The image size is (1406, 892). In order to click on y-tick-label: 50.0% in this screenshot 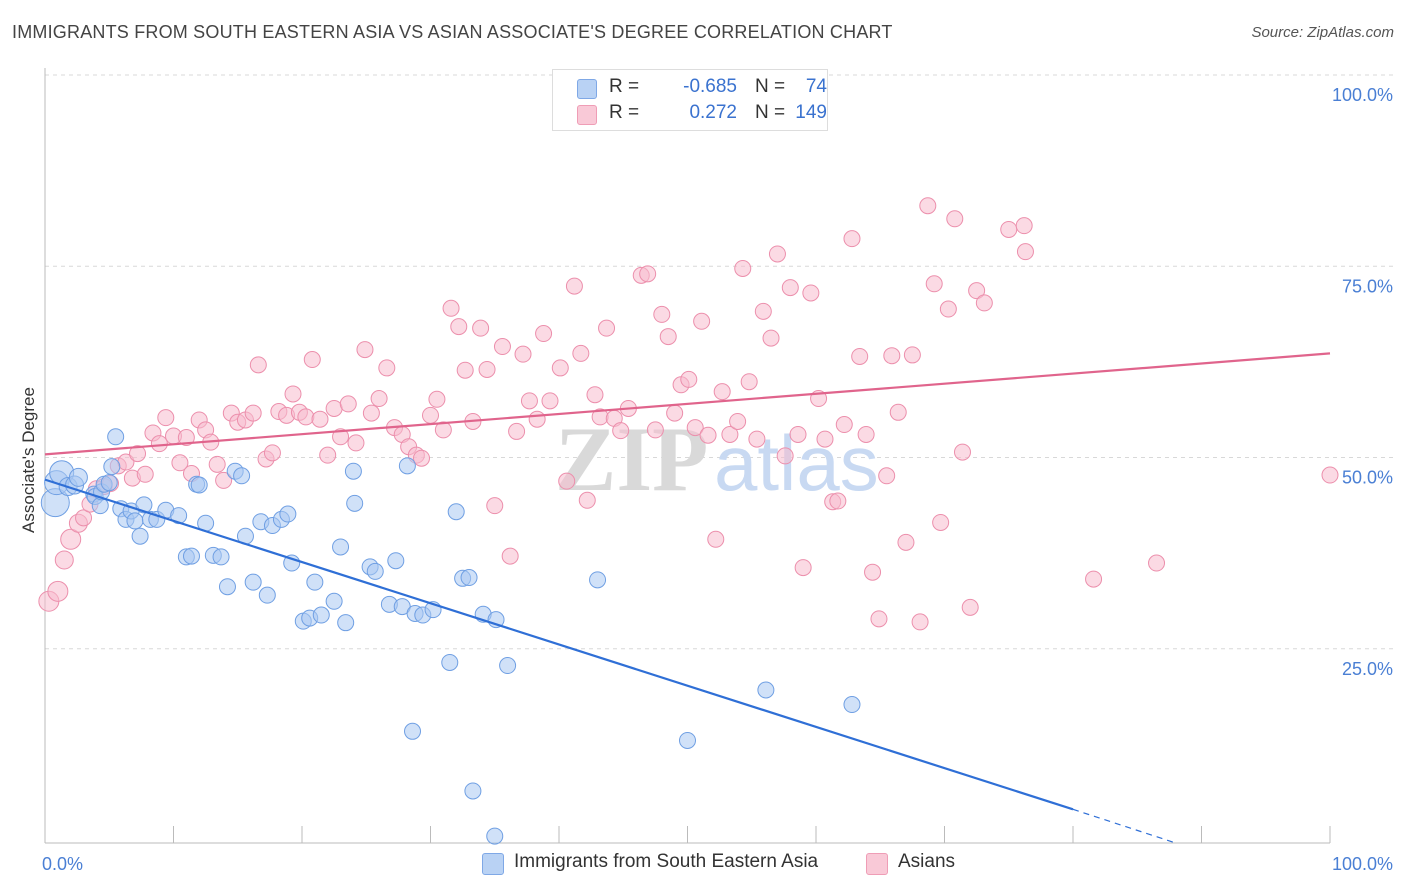, I will do `click(1367, 478)`.